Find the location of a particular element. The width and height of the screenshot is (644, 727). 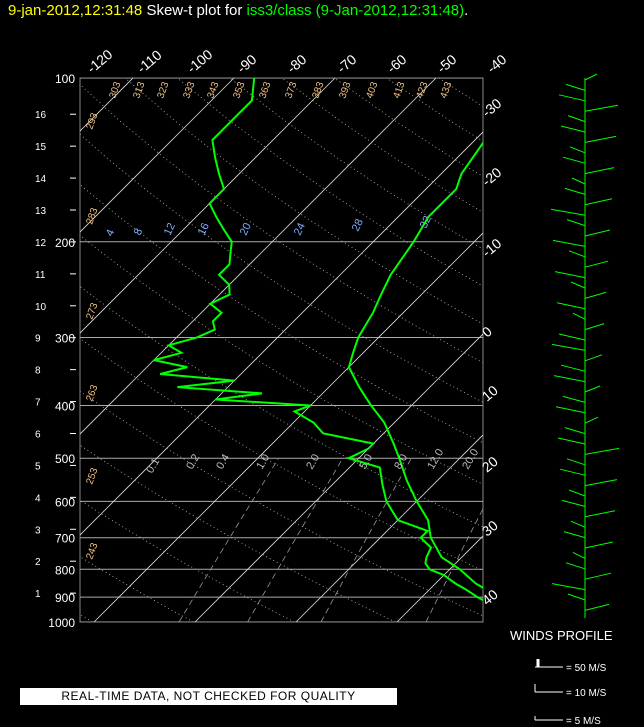

temp-top-tick-label: -50 is located at coordinates (447, 63).